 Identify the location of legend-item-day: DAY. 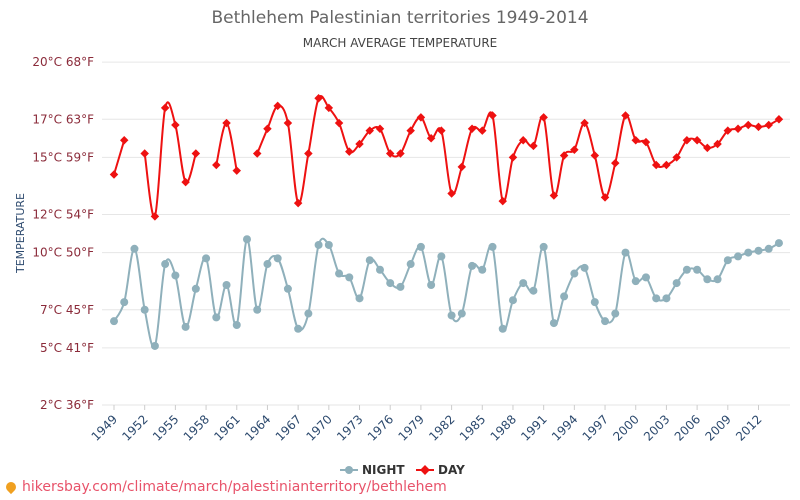
(440, 470).